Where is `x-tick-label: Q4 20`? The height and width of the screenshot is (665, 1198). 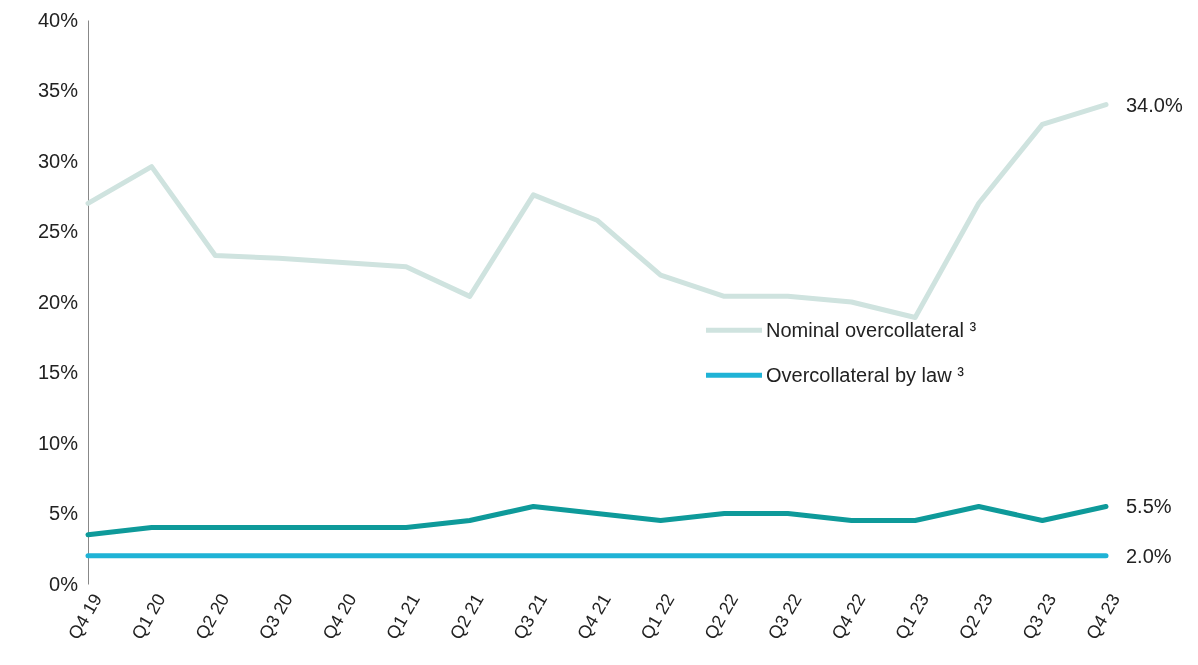
x-tick-label: Q4 20 is located at coordinates (339, 616).